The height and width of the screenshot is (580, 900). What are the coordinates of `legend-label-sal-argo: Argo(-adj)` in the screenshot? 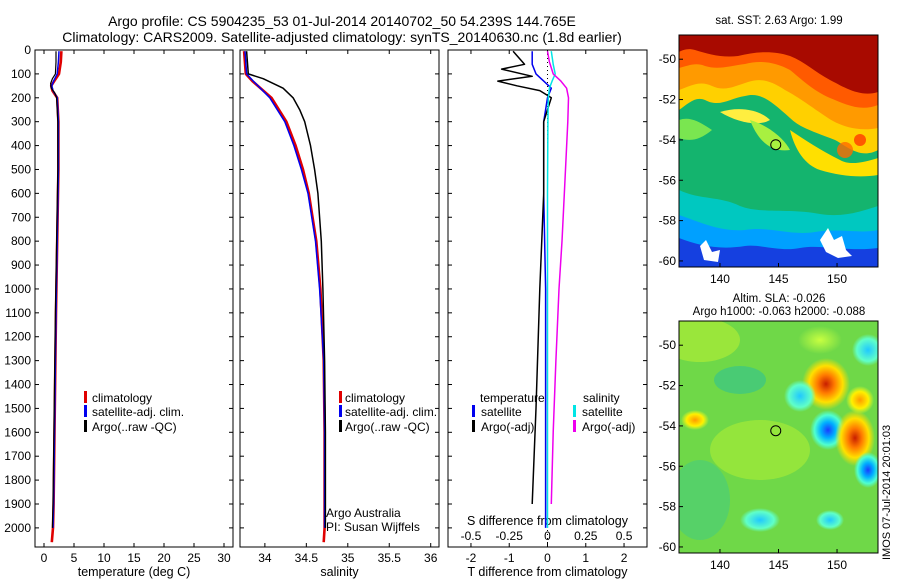 It's located at (608, 427).